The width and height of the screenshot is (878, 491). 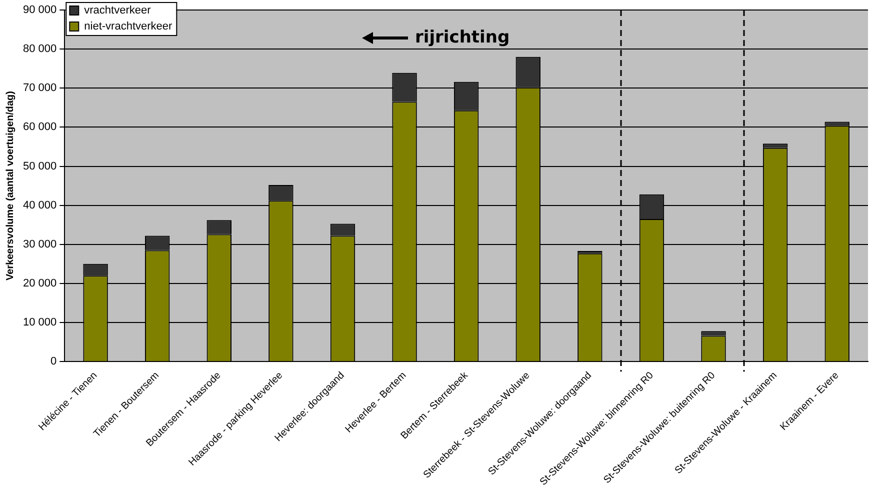 What do you see at coordinates (39, 244) in the screenshot?
I see `y-tick-label: 30 000` at bounding box center [39, 244].